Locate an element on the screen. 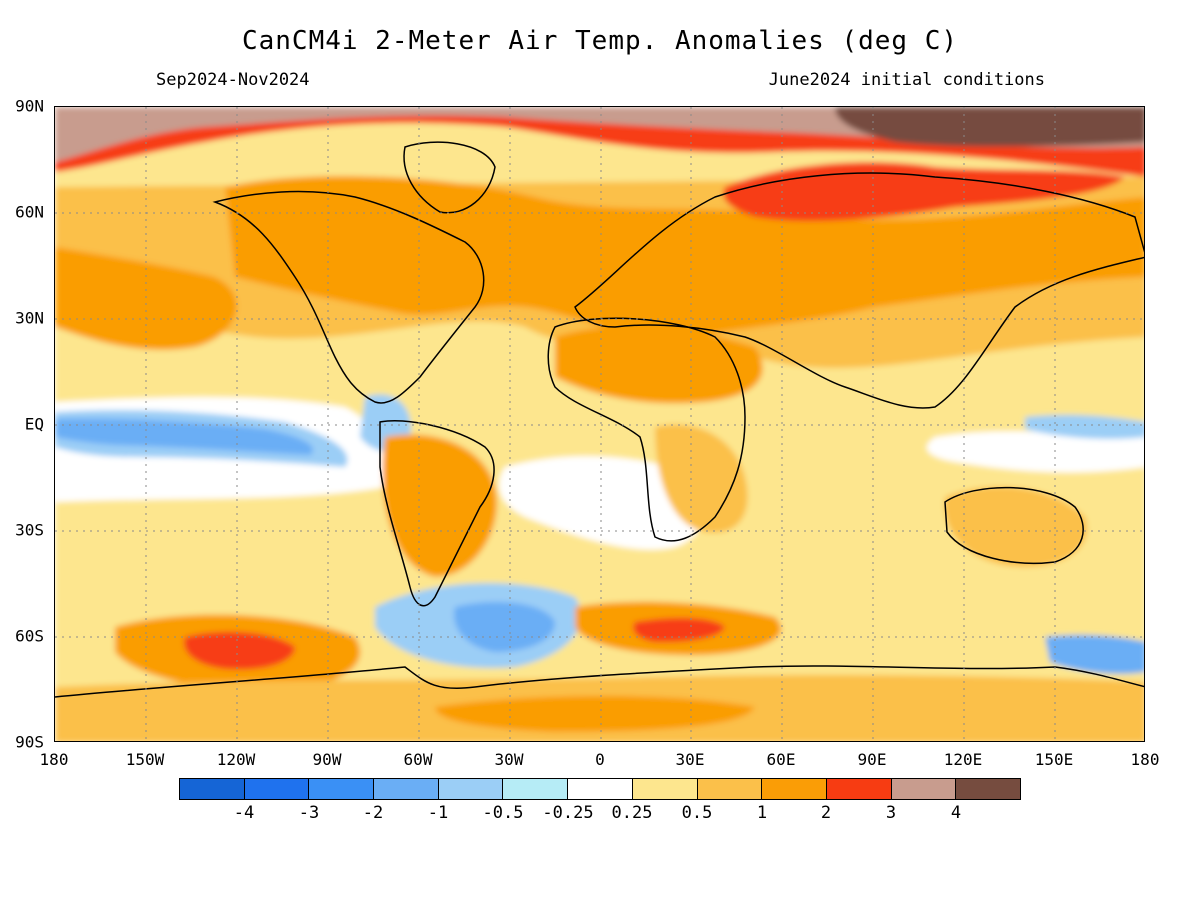  anomaly-west-pacific-neutral is located at coordinates (1035, 452).